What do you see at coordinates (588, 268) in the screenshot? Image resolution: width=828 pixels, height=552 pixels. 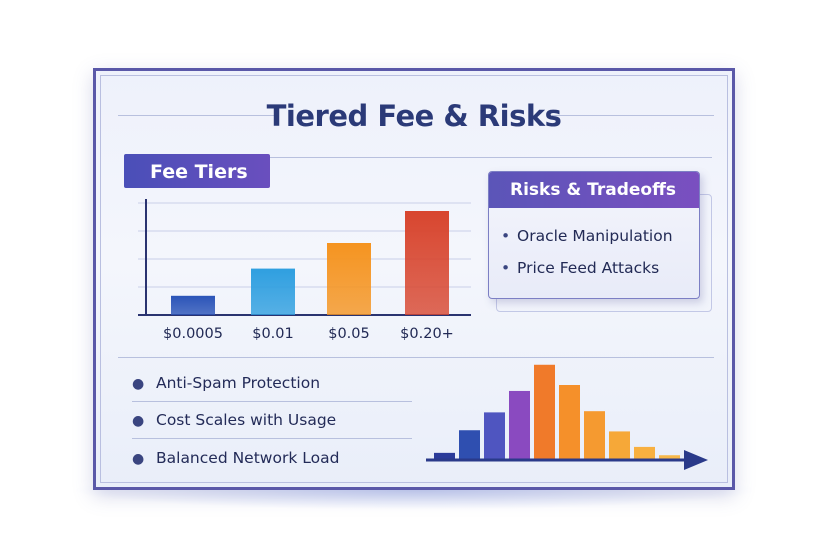 I see `risk-item-label: Price Feed Attacks` at bounding box center [588, 268].